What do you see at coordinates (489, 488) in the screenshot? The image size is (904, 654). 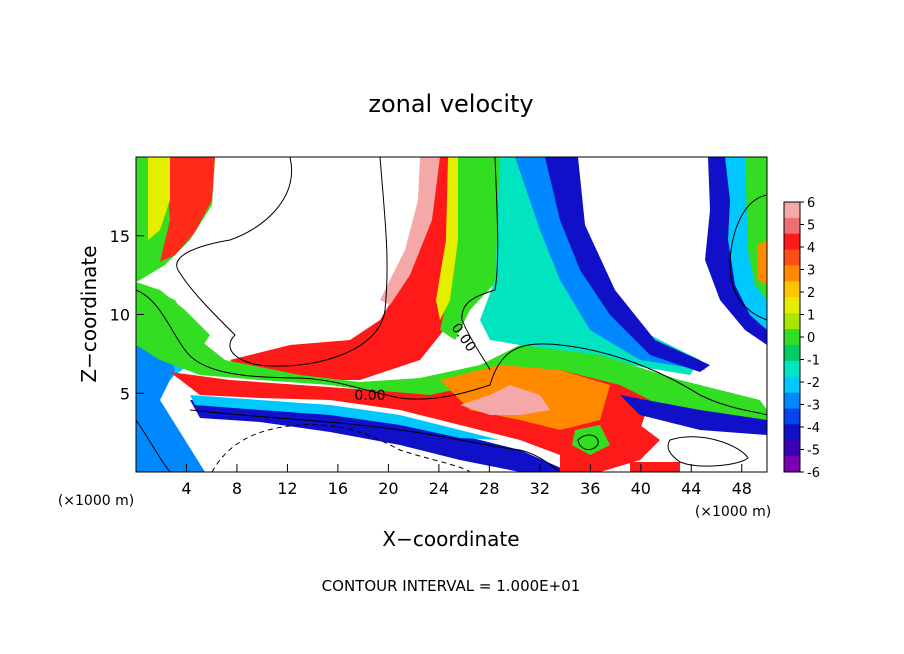 I see `x-tick-label-6: 28` at bounding box center [489, 488].